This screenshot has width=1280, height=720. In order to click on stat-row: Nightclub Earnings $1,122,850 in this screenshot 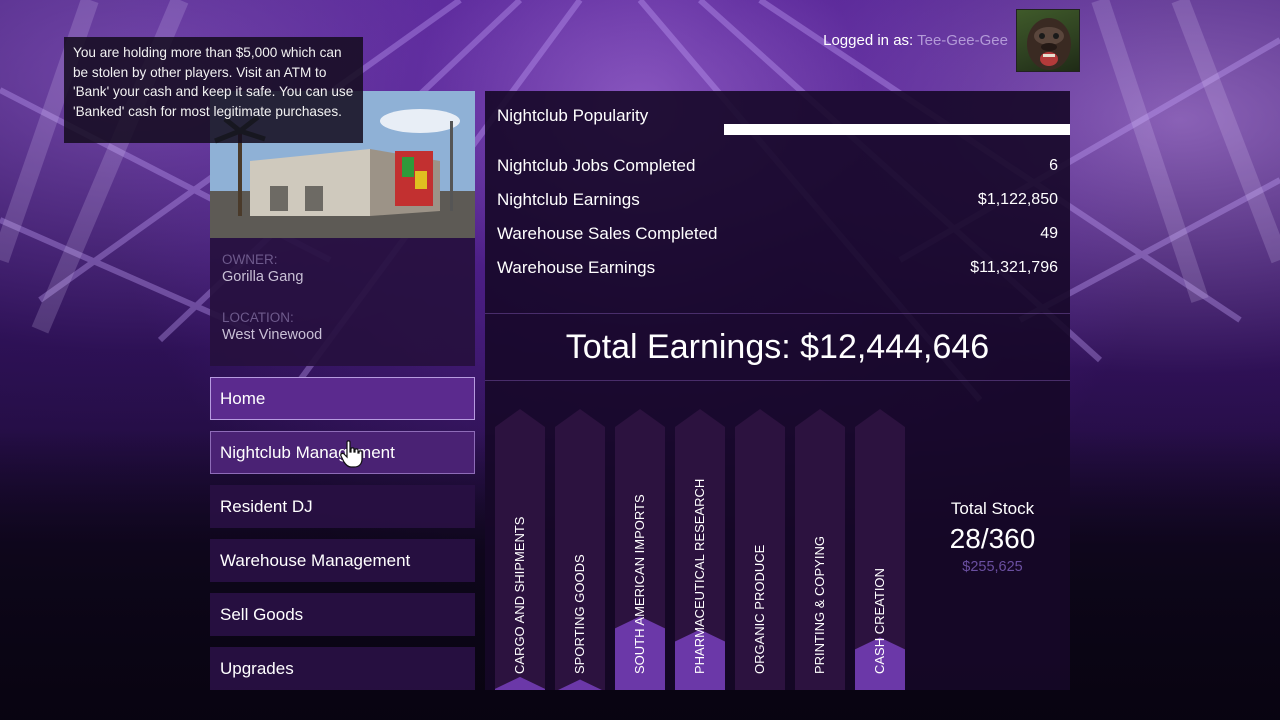, I will do `click(777, 200)`.